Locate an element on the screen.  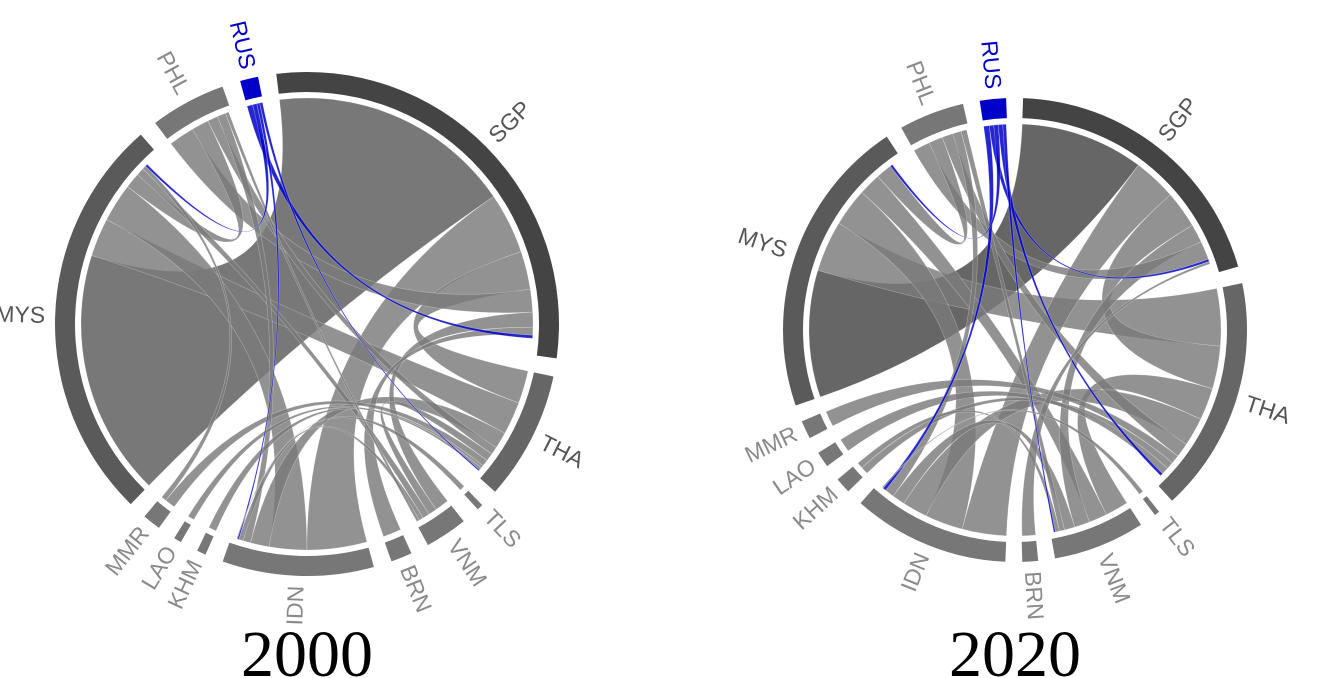
chord-brn-sgp is located at coordinates (1116, 399).